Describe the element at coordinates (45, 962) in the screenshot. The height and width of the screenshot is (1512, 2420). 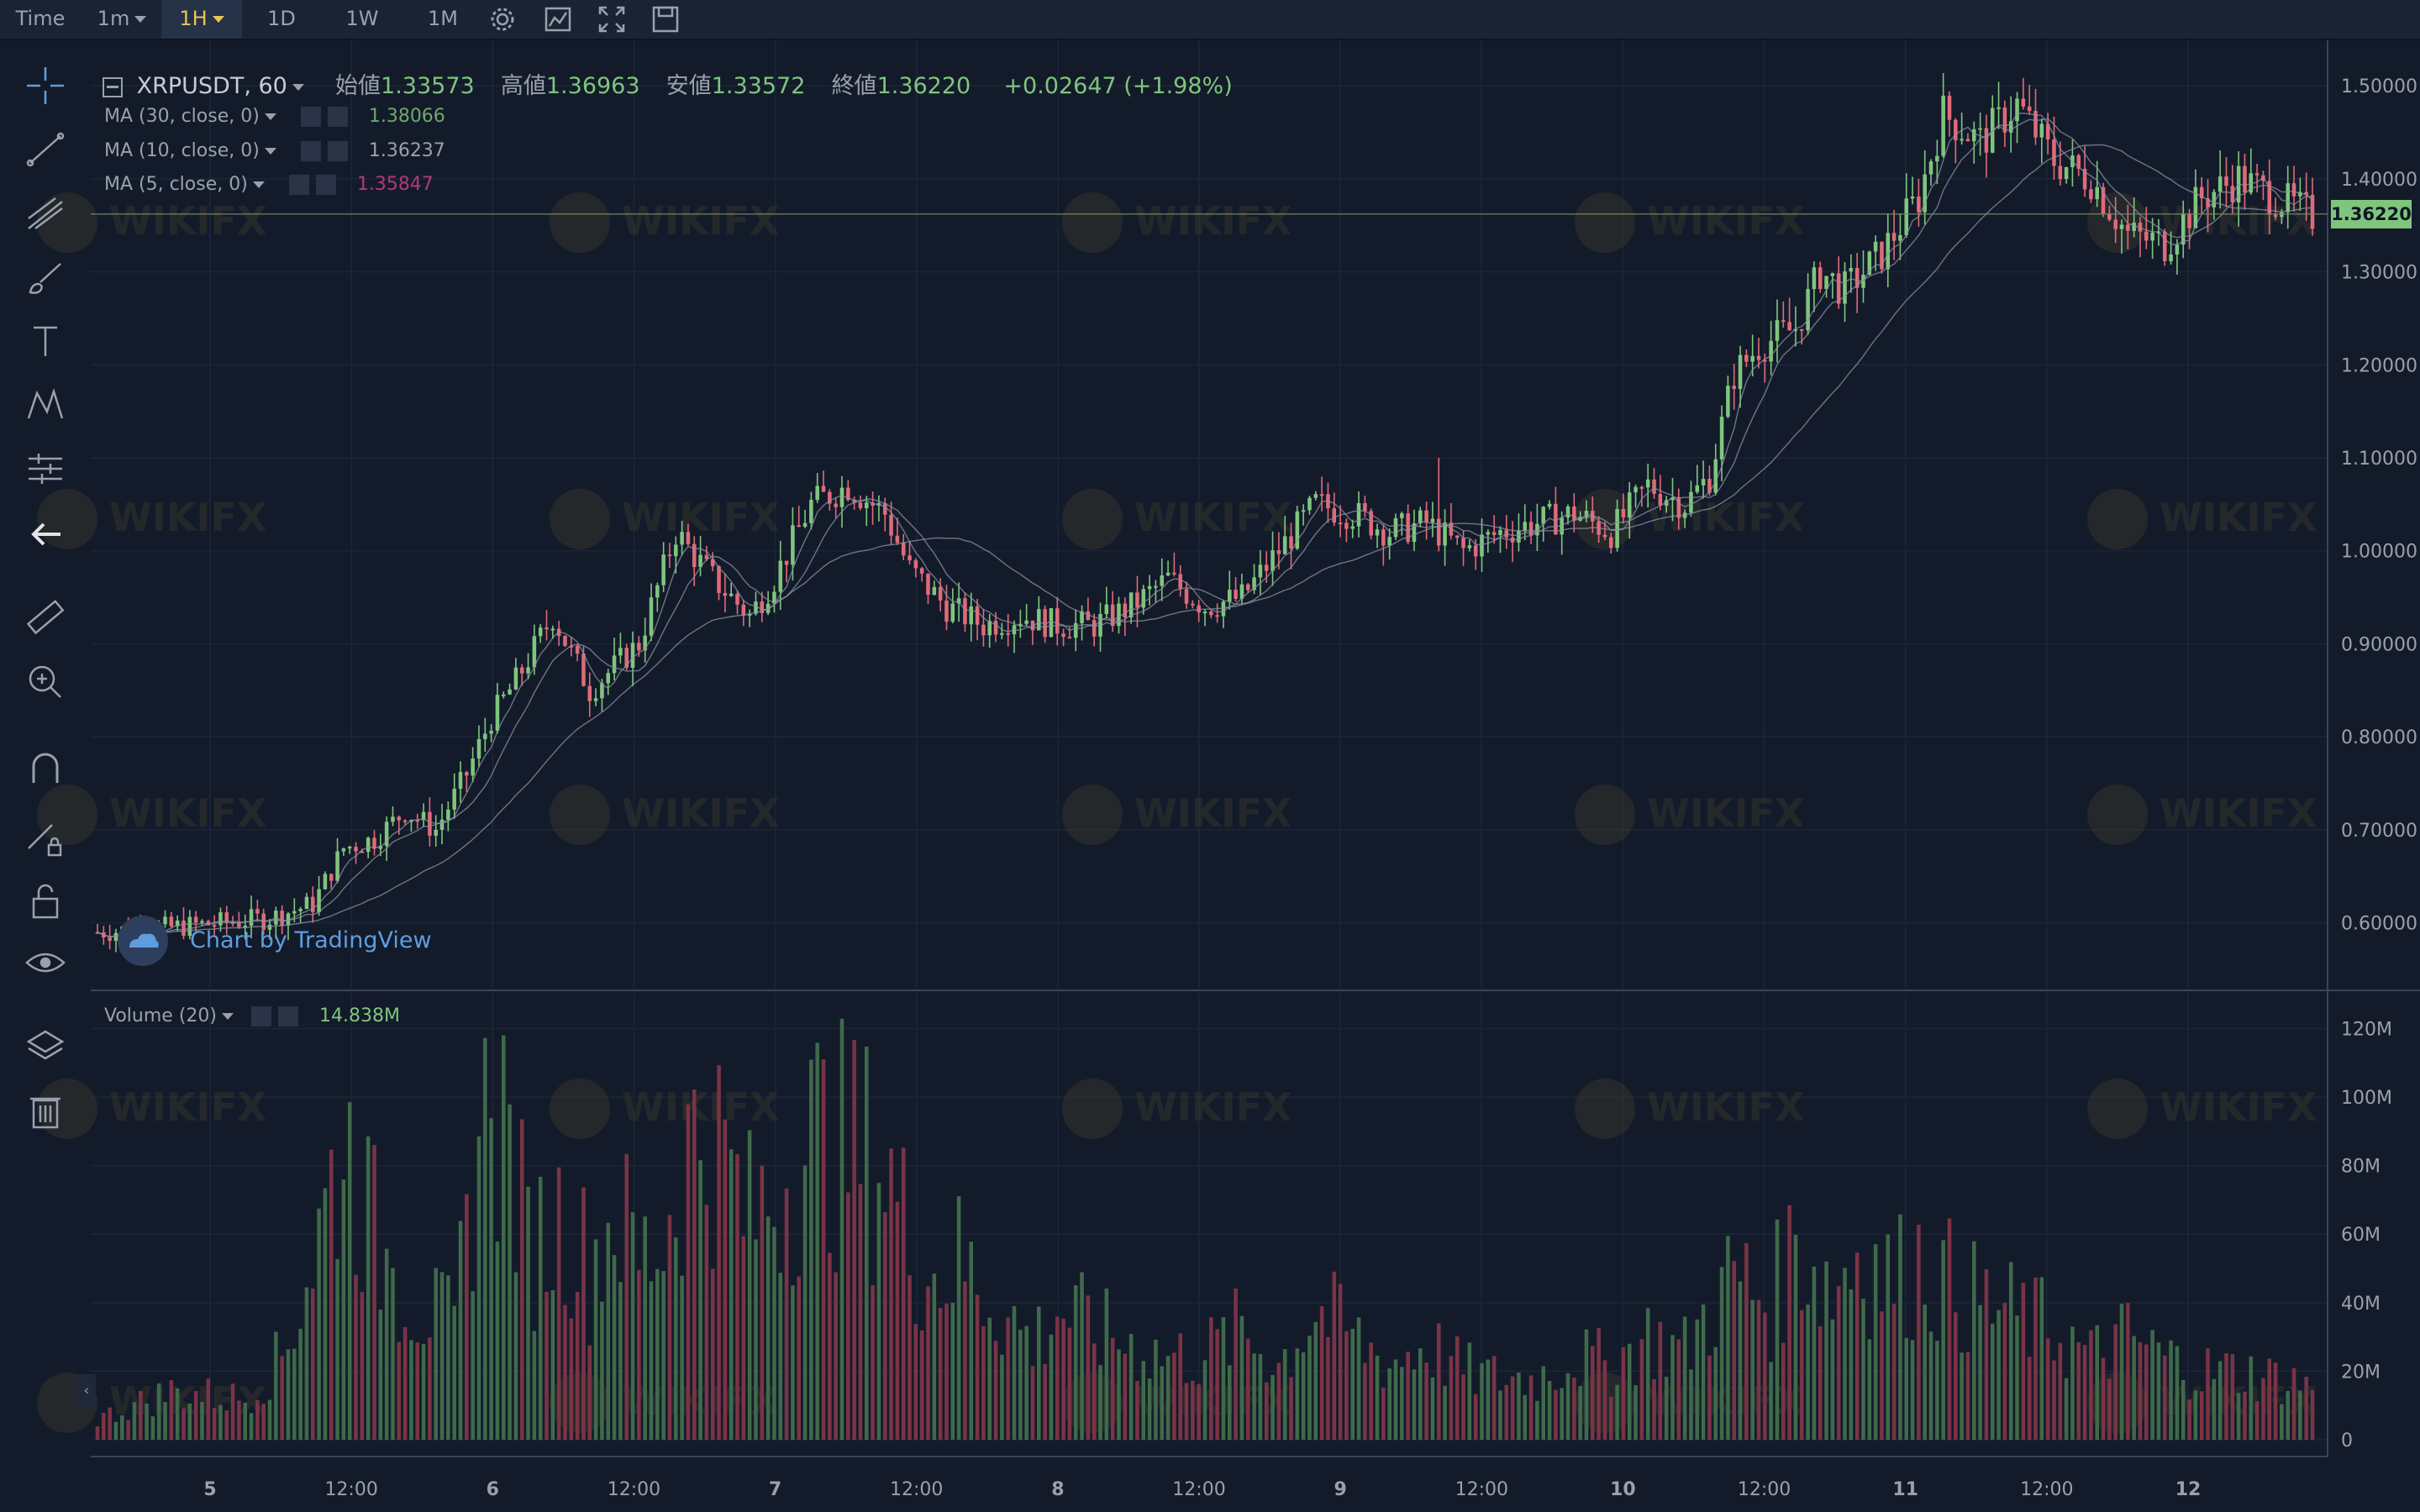
I see `eye-icon` at that location.